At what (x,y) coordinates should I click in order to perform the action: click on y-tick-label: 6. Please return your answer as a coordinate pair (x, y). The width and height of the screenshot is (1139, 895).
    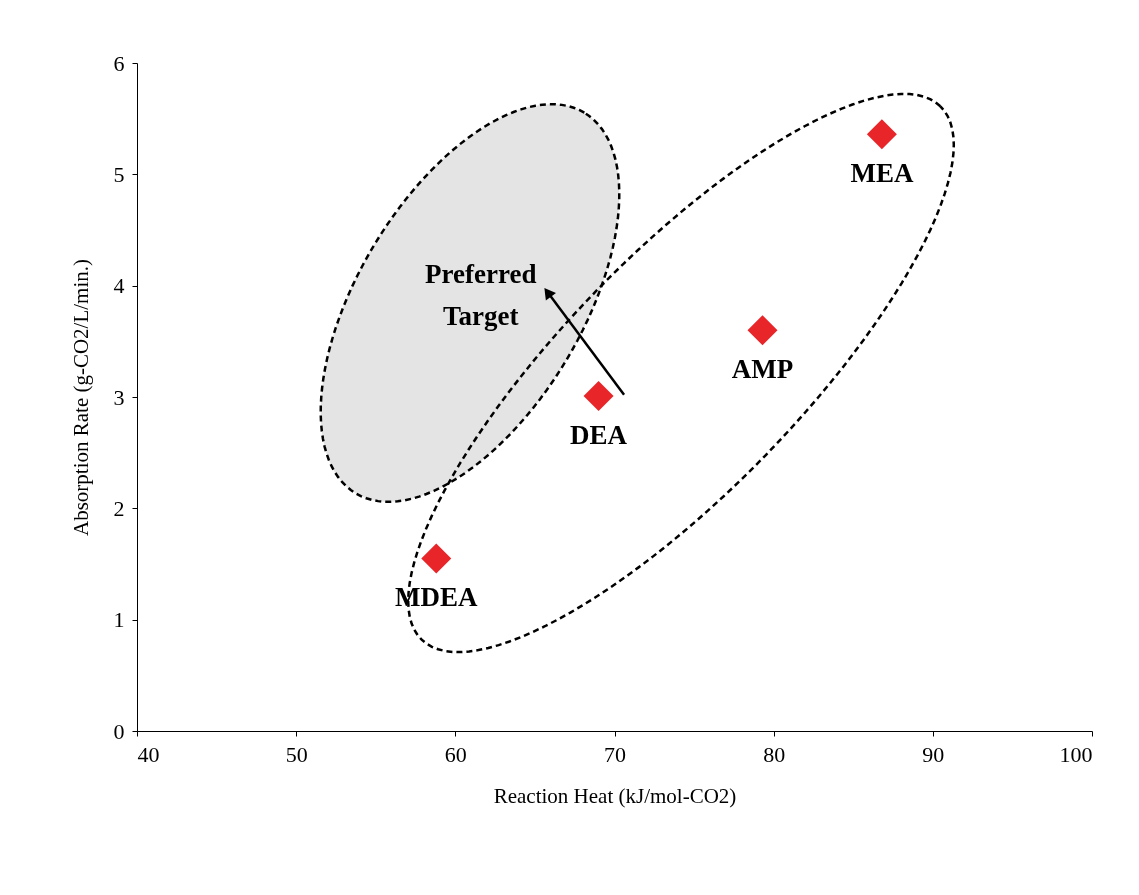
    Looking at the image, I should click on (119, 63).